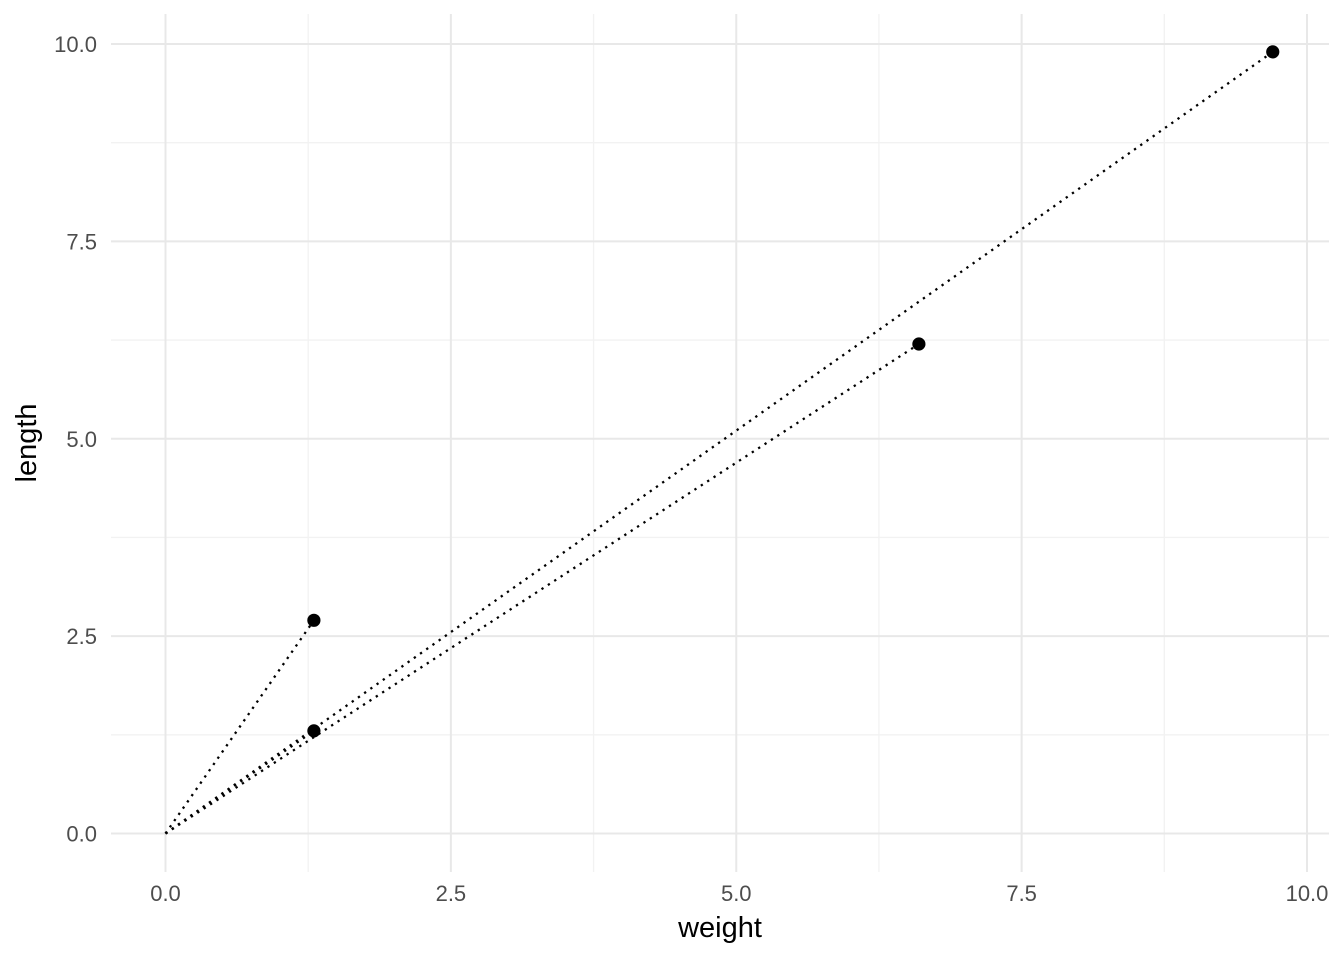 The width and height of the screenshot is (1344, 960). Describe the element at coordinates (27, 442) in the screenshot. I see `y-axis-title: length` at that location.